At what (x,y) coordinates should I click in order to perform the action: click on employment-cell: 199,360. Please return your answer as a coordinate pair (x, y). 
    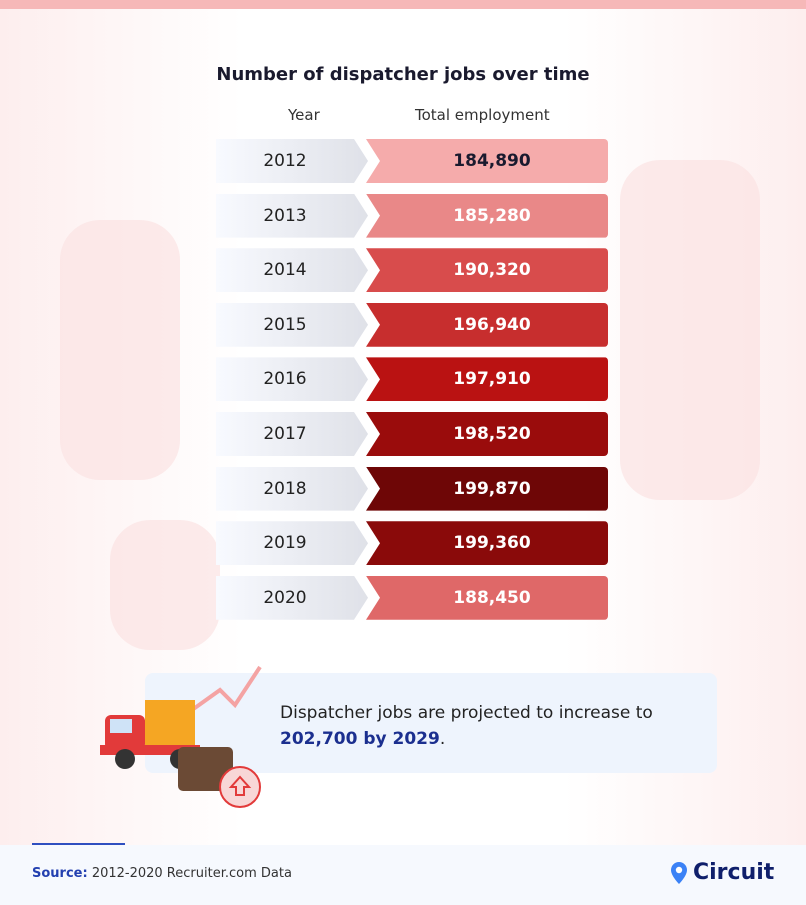
    Looking at the image, I should click on (487, 543).